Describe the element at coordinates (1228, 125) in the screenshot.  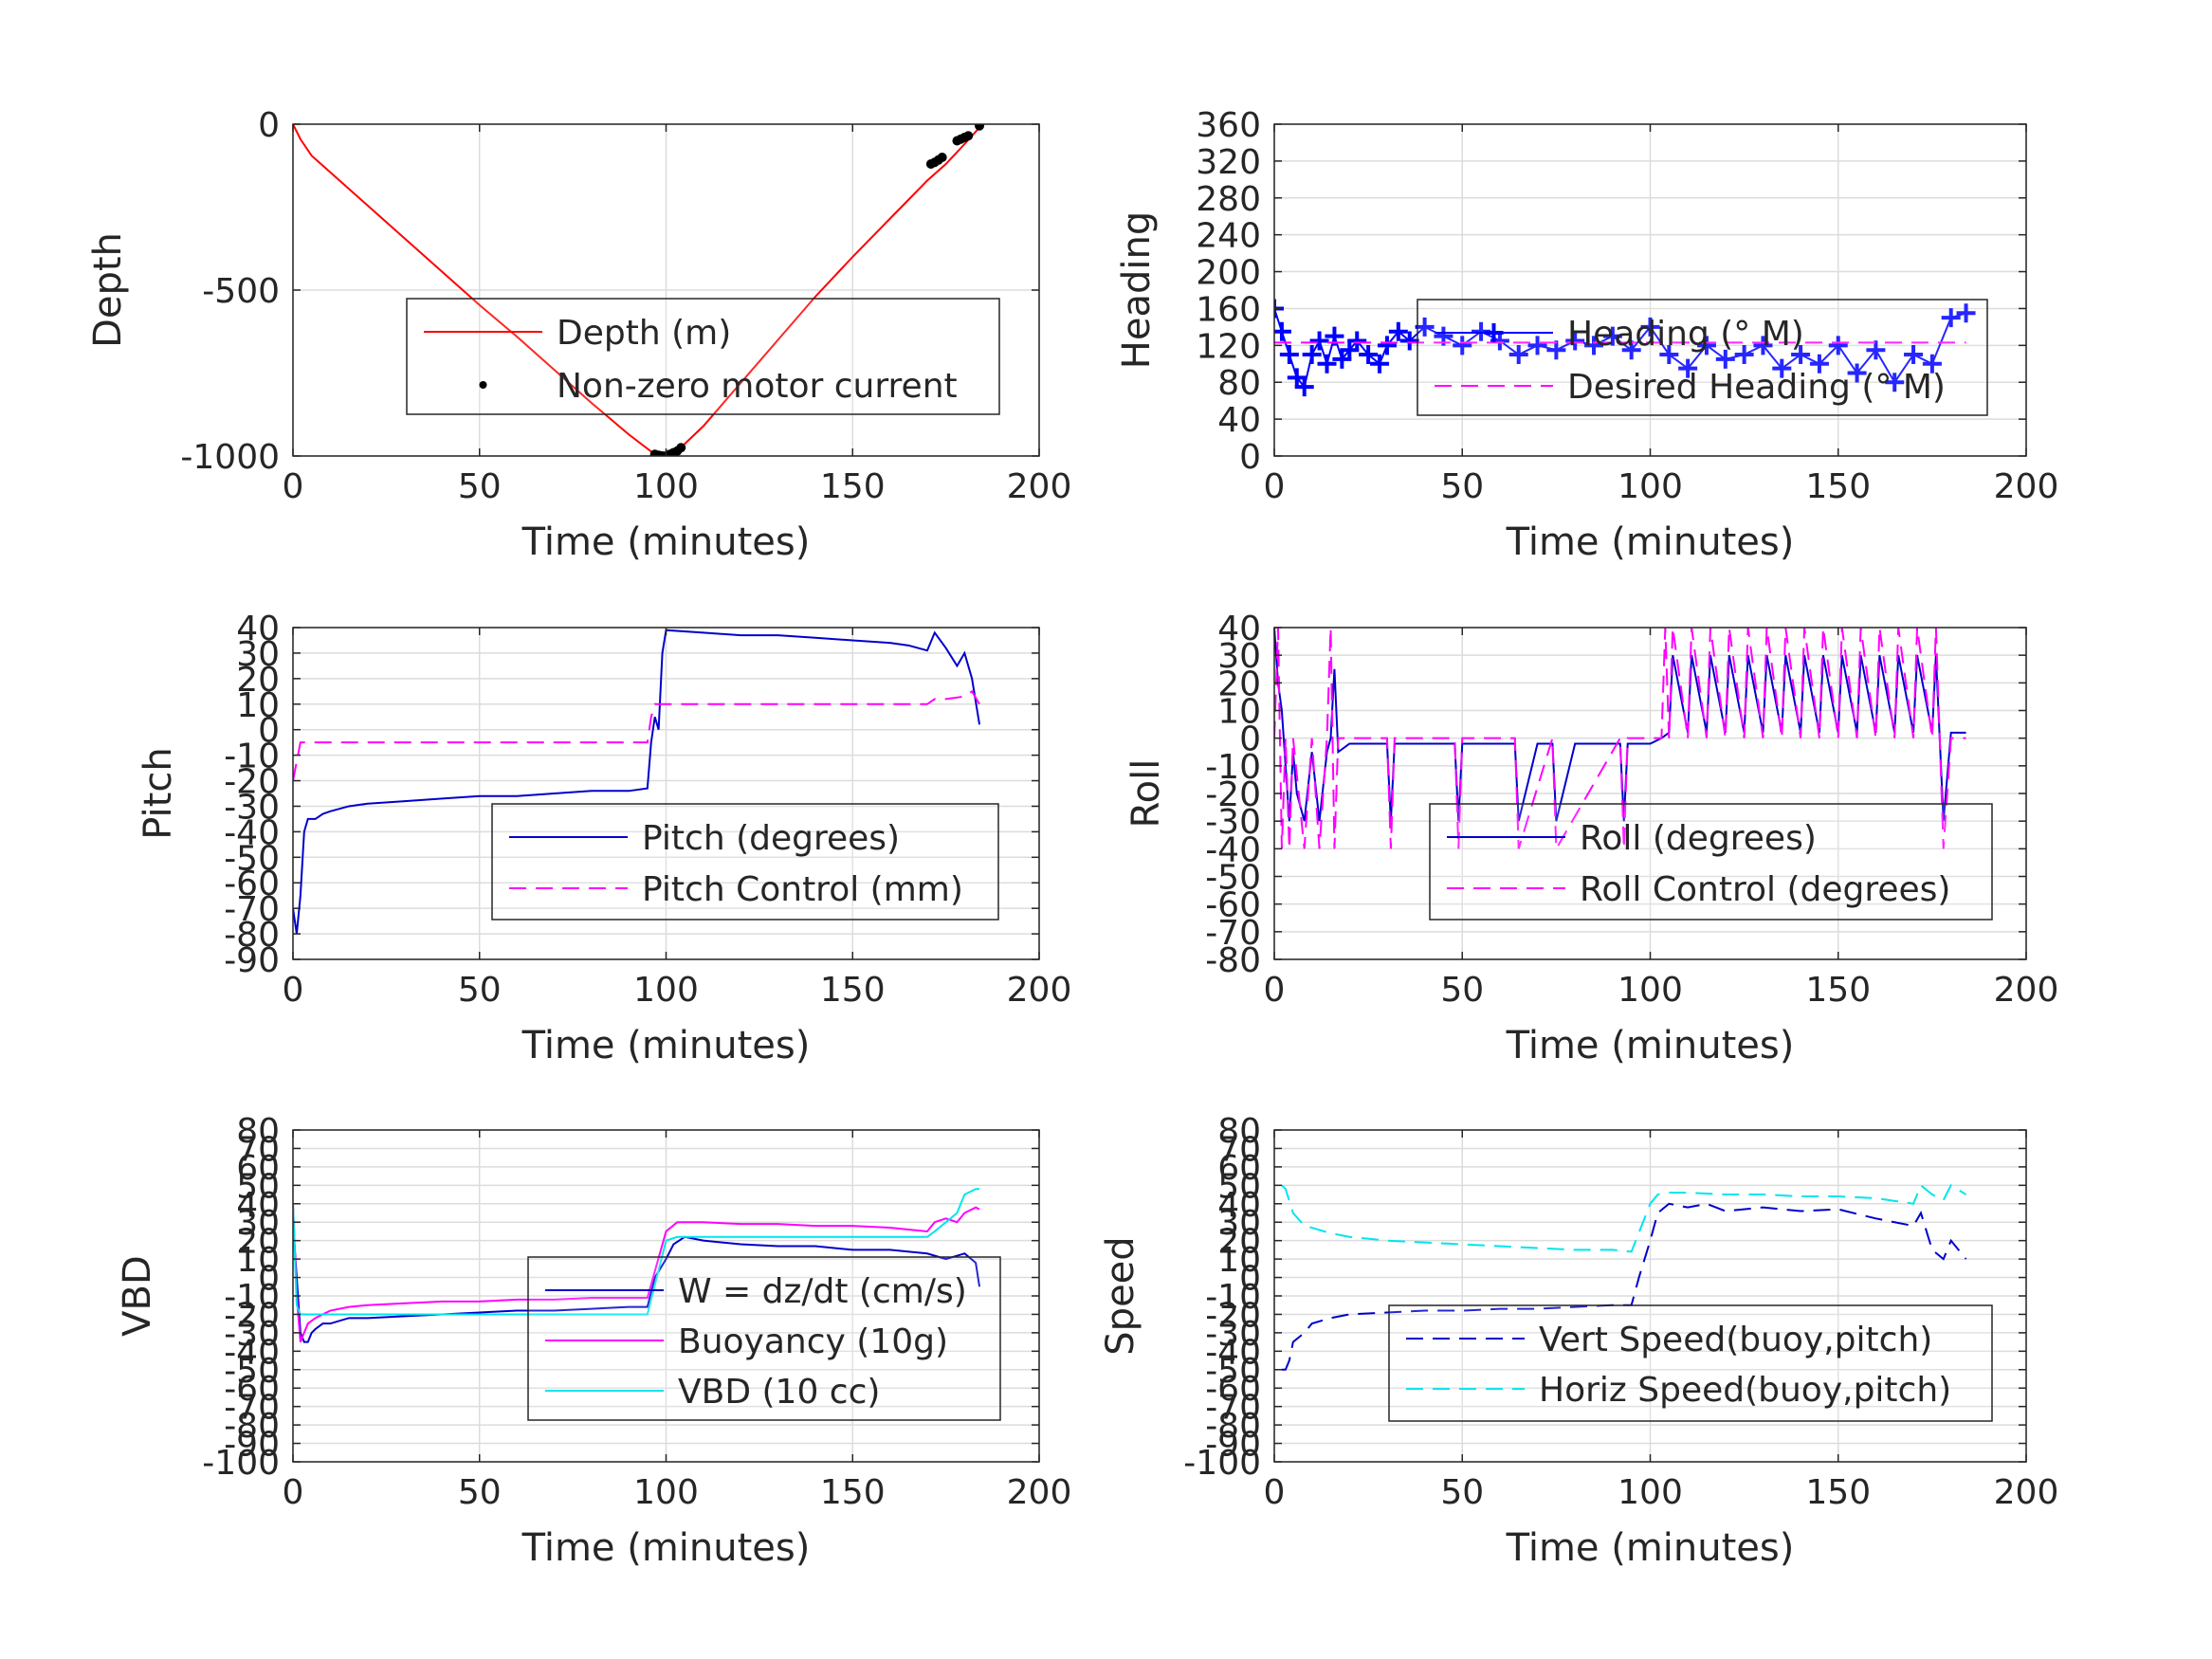
I see `y-tick-label: 360` at that location.